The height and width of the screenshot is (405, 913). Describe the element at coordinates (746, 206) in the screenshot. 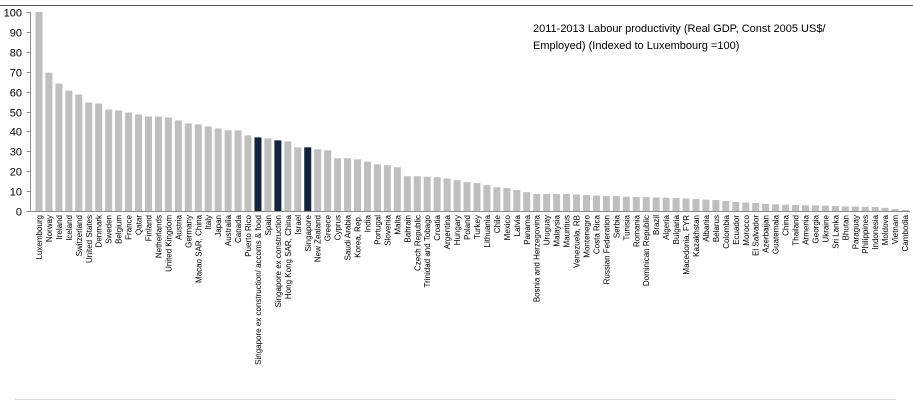

I see `bar-morocco` at that location.